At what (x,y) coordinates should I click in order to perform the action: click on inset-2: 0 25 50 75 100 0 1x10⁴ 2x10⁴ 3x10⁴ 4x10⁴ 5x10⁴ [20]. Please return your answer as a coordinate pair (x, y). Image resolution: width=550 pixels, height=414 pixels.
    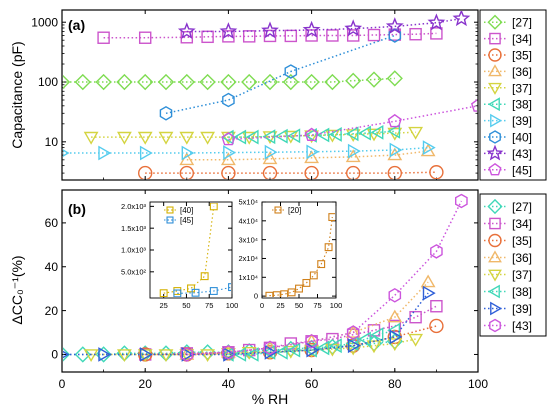
    Looking at the image, I should click on (290, 254).